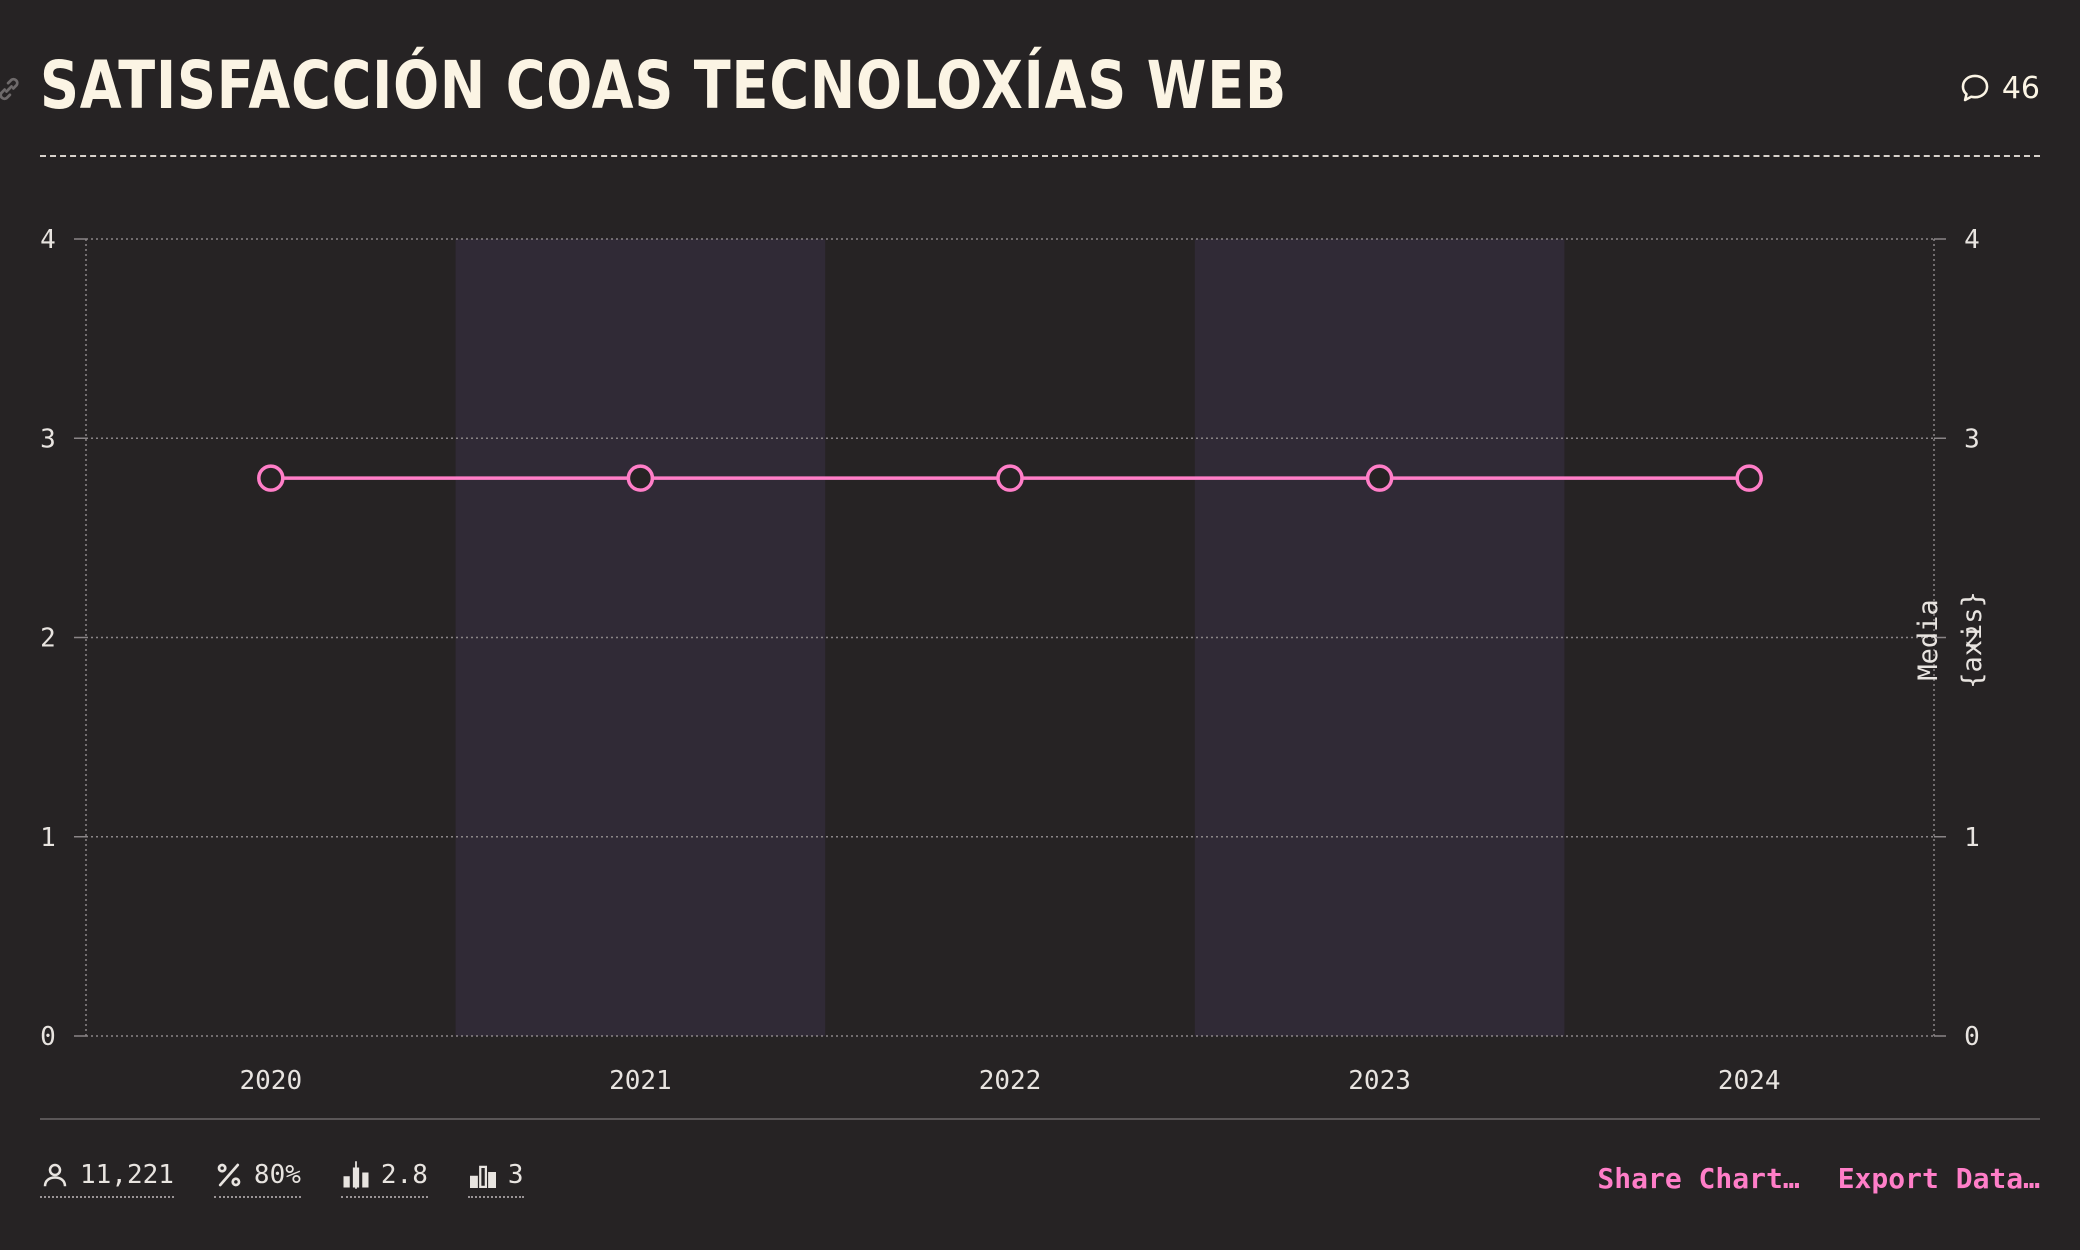  Describe the element at coordinates (48, 639) in the screenshot. I see `y-tick-label-left: 2` at that location.